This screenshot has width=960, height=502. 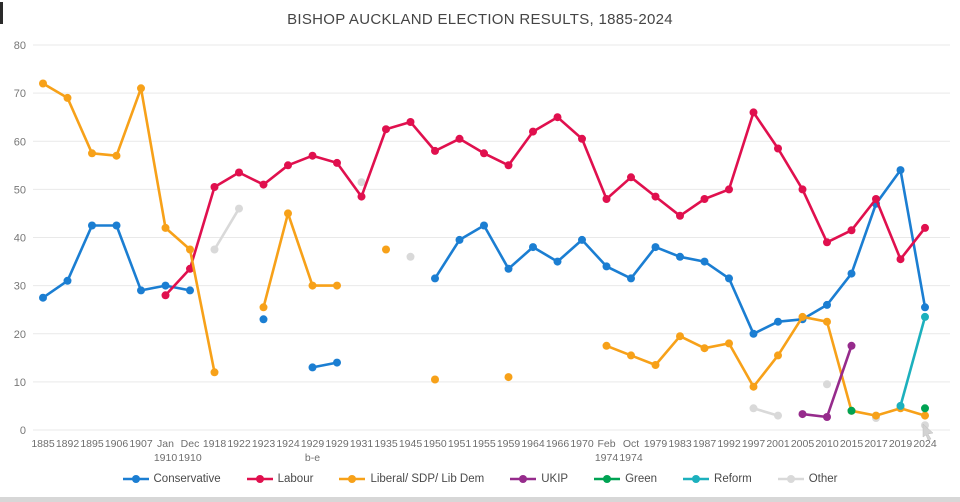 I want to click on legend-item-conservative: Conservative, so click(x=171, y=479).